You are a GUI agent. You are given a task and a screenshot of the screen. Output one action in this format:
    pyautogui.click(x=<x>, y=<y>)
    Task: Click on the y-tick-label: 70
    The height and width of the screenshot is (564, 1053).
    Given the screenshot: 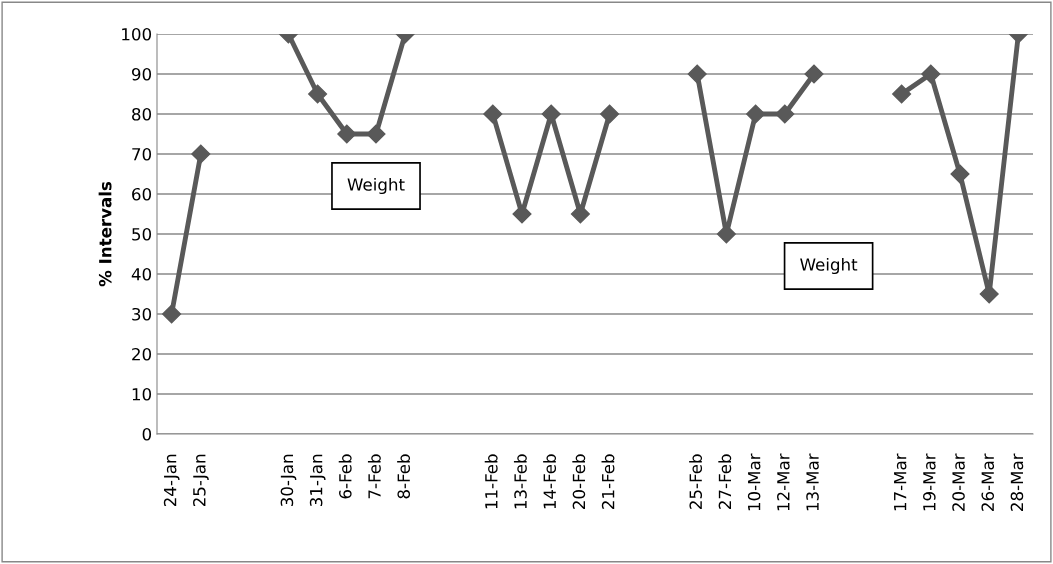 What is the action you would take?
    pyautogui.click(x=142, y=154)
    